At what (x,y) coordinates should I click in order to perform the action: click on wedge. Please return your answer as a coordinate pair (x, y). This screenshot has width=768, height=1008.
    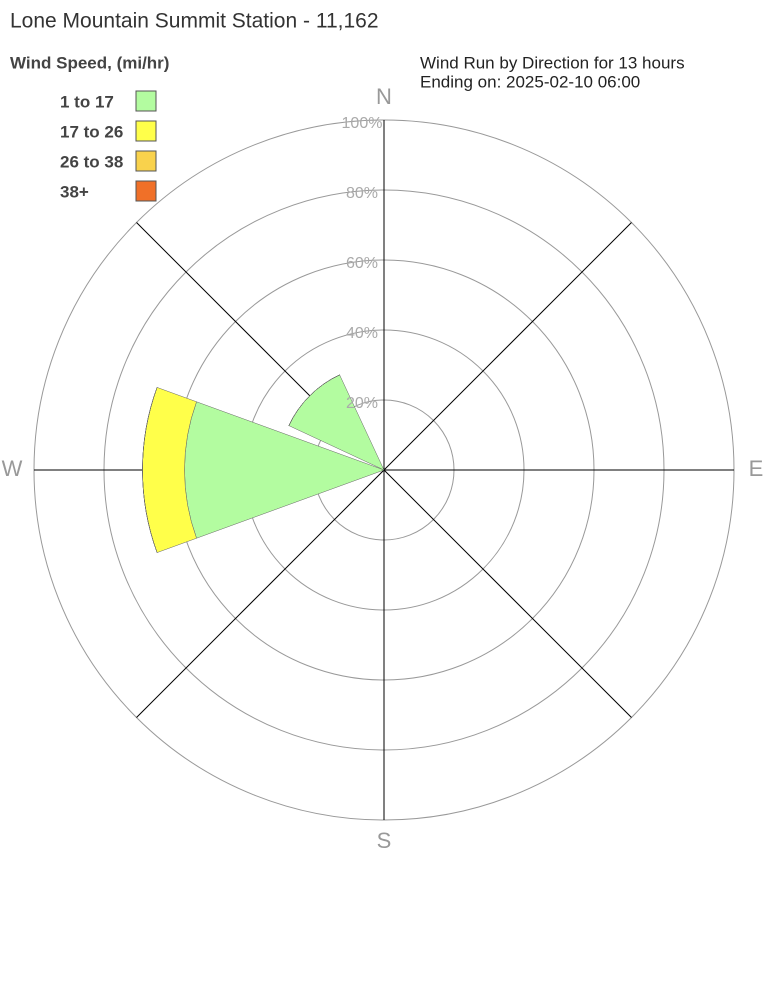
    Looking at the image, I should click on (314, 400).